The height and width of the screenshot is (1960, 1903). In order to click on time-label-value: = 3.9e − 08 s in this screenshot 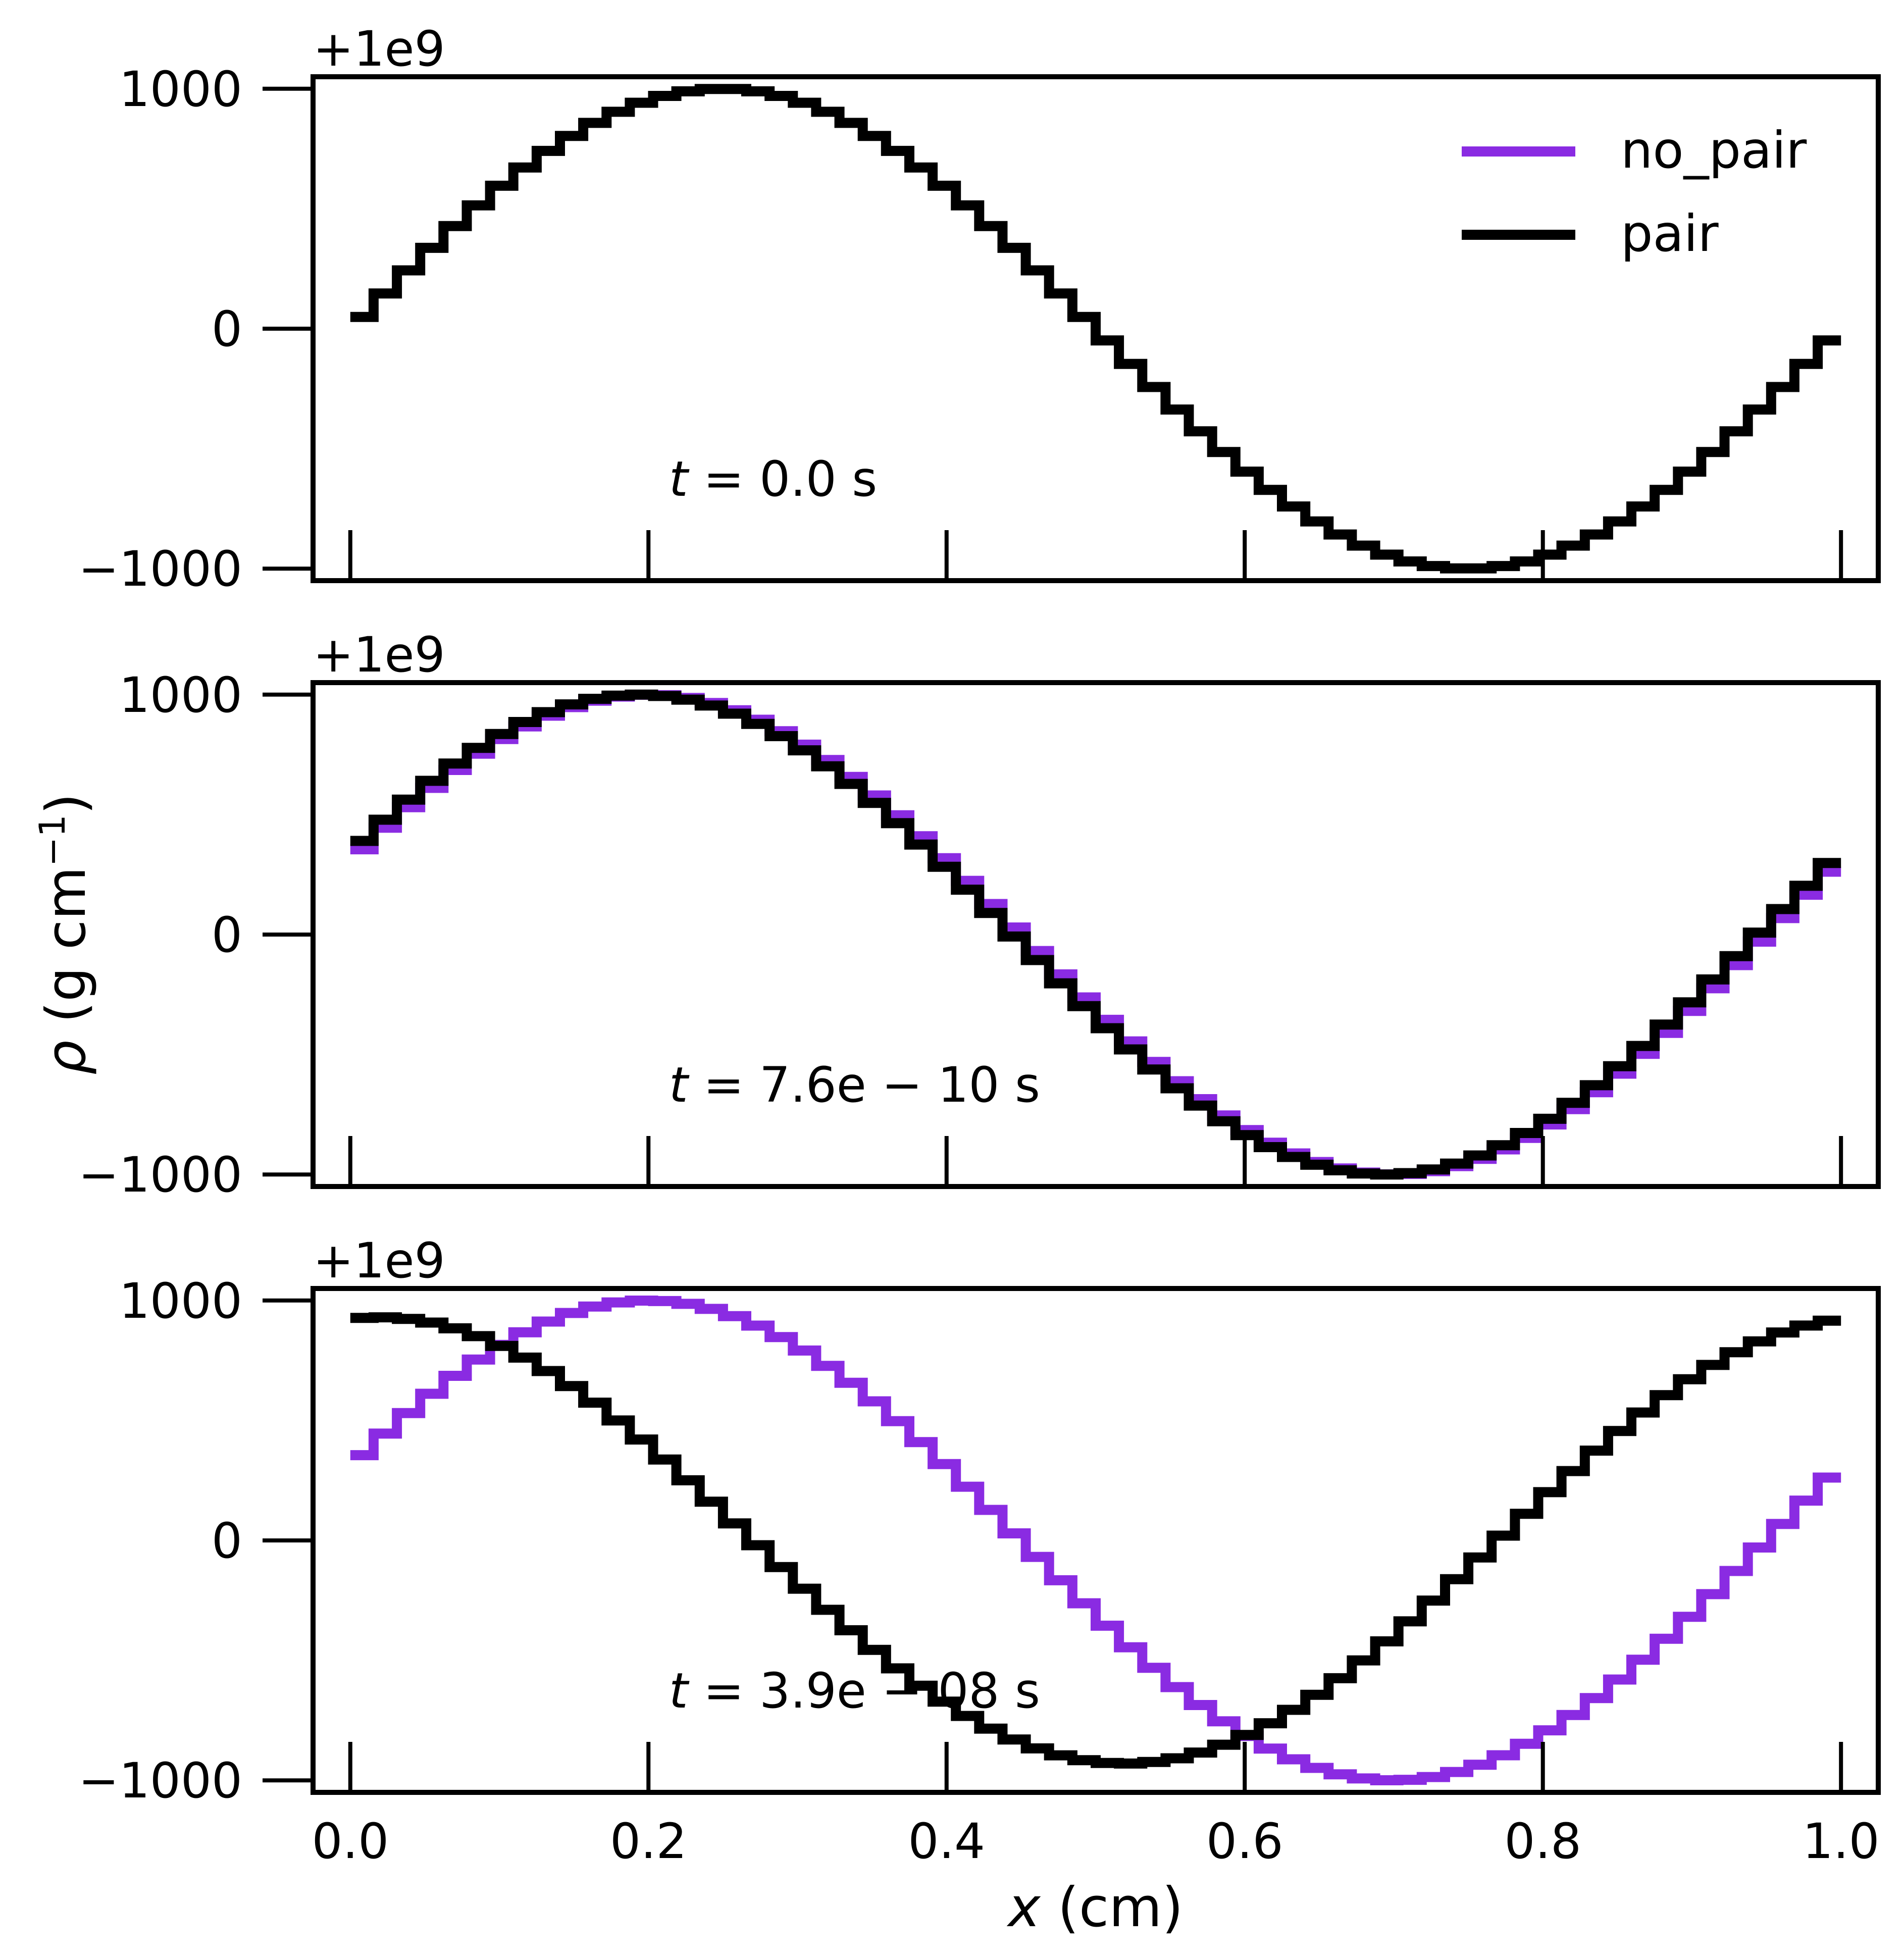, I will do `click(864, 1691)`.